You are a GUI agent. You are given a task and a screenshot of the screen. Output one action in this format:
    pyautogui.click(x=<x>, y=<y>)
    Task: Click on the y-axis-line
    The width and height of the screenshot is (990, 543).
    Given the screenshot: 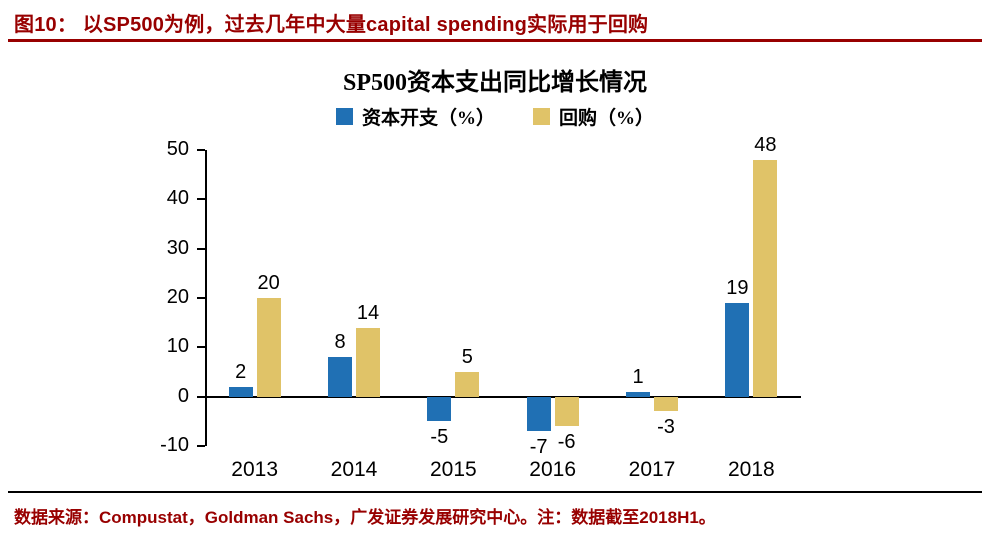 What is the action you would take?
    pyautogui.click(x=206, y=298)
    